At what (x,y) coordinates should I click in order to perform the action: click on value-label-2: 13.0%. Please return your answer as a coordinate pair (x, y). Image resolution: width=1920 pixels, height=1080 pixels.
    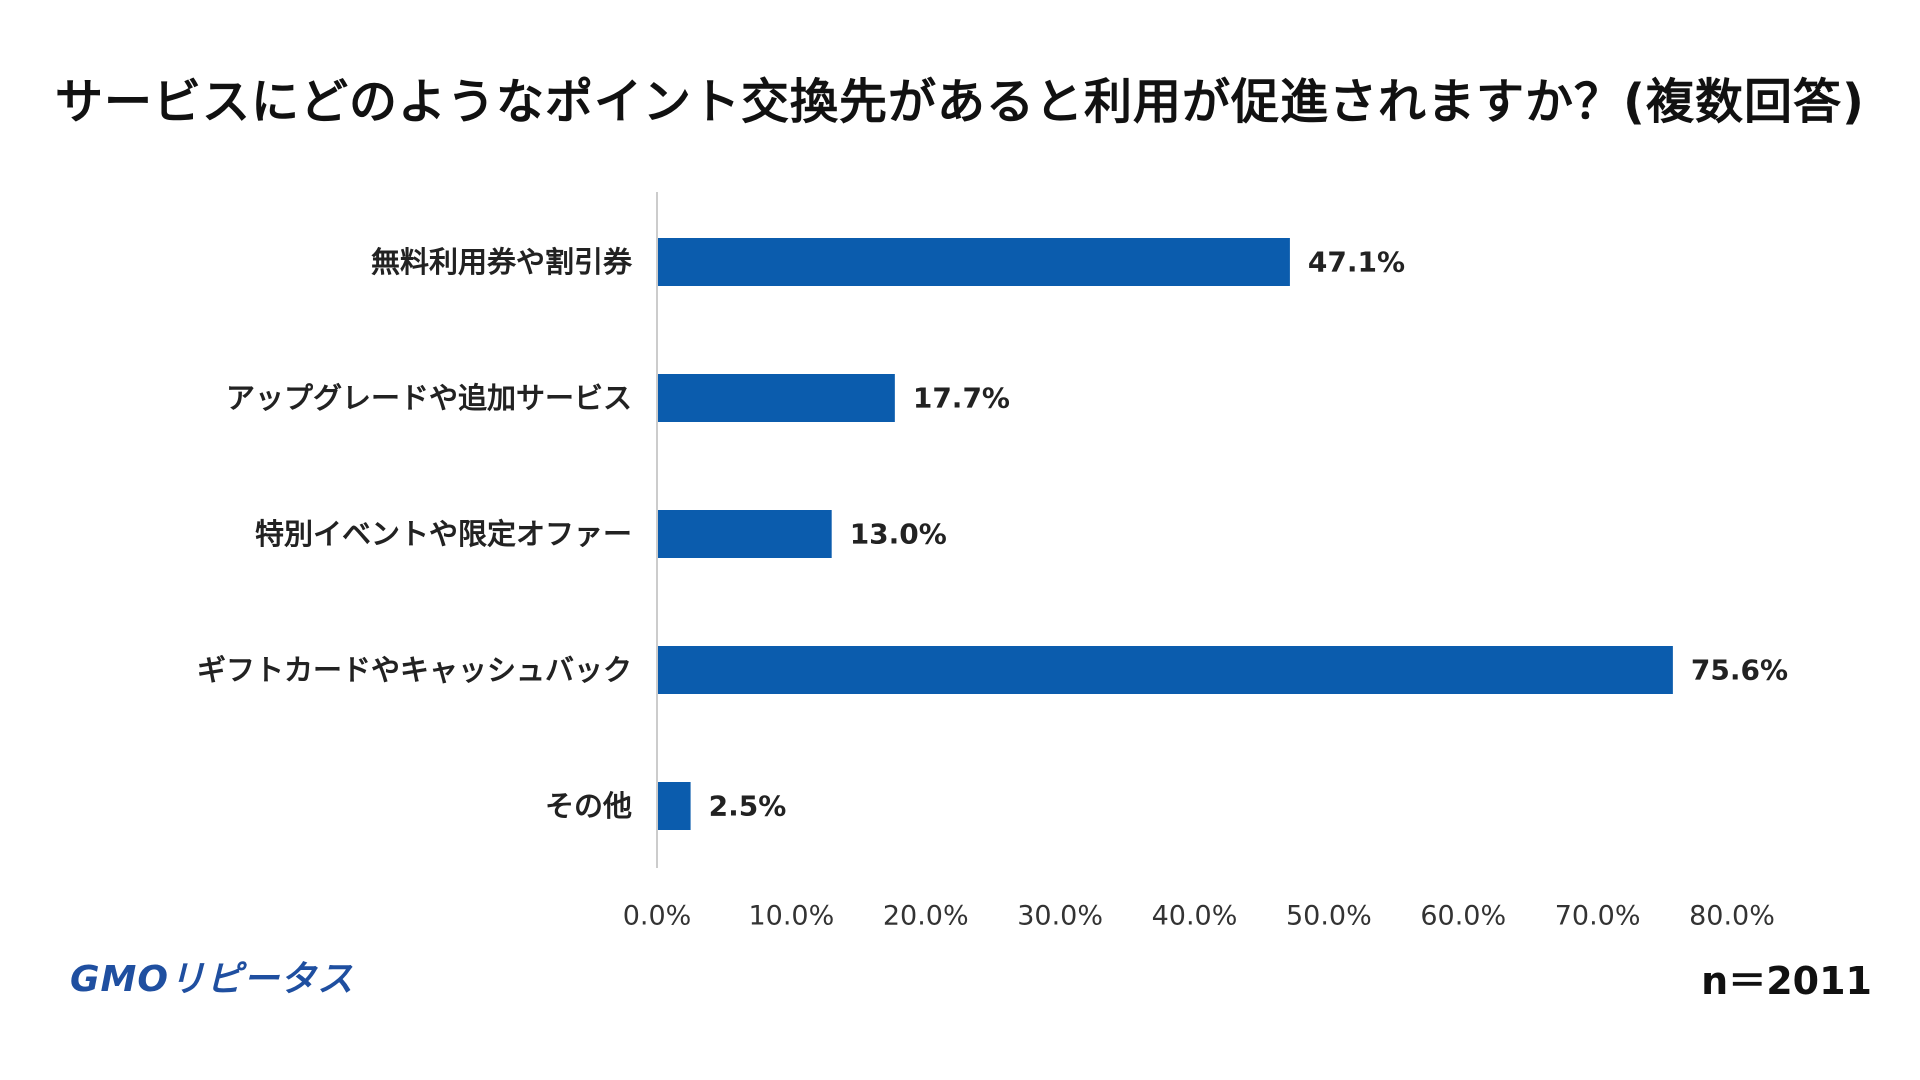
    Looking at the image, I should click on (898, 534).